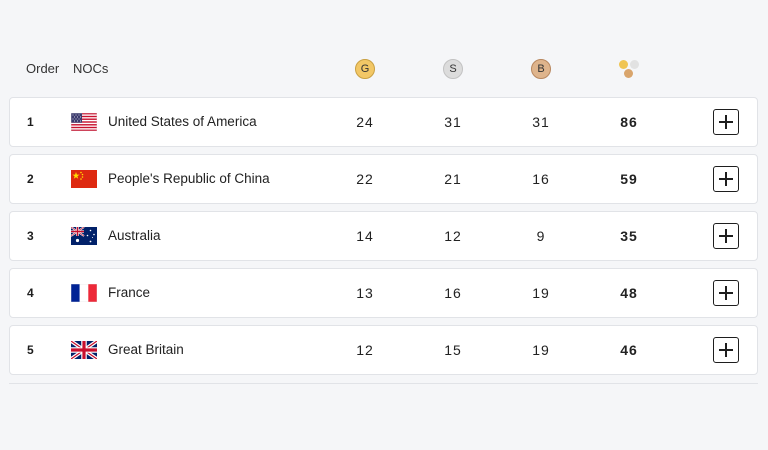  What do you see at coordinates (30, 350) in the screenshot?
I see `row-order: 5` at bounding box center [30, 350].